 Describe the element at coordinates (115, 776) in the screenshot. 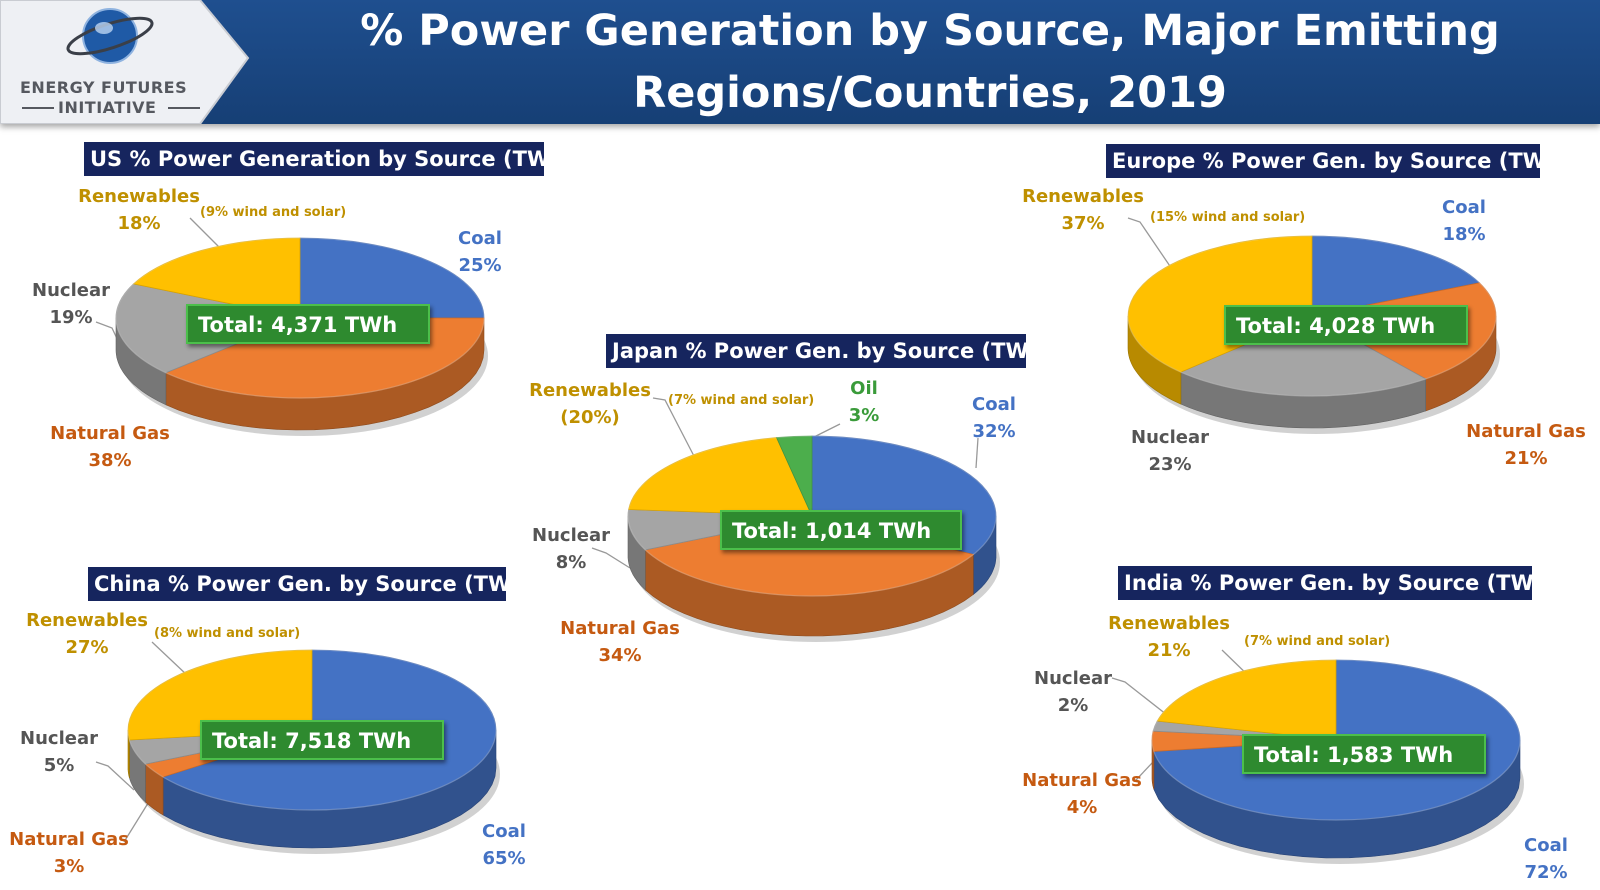

I see `leader-china-nuclear` at that location.